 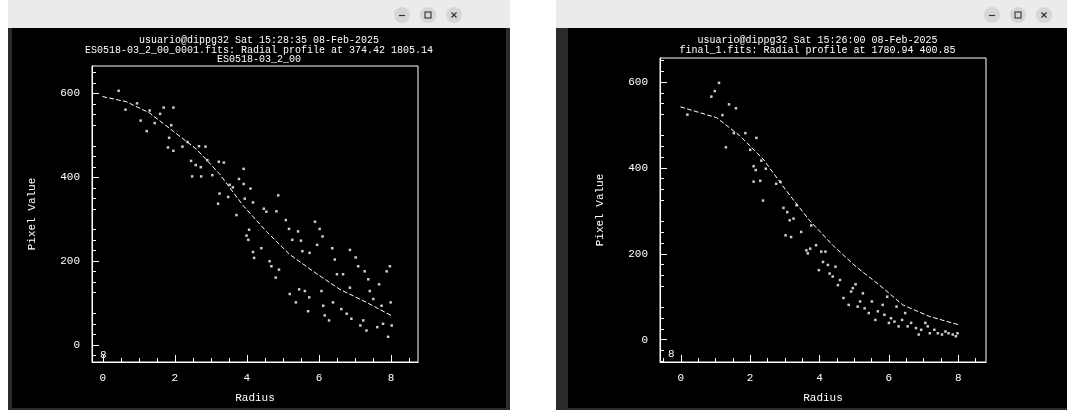 I want to click on chart-title: usuario@dippg32 Sat 15:26:00 08-Feb-2025, so click(x=817, y=40).